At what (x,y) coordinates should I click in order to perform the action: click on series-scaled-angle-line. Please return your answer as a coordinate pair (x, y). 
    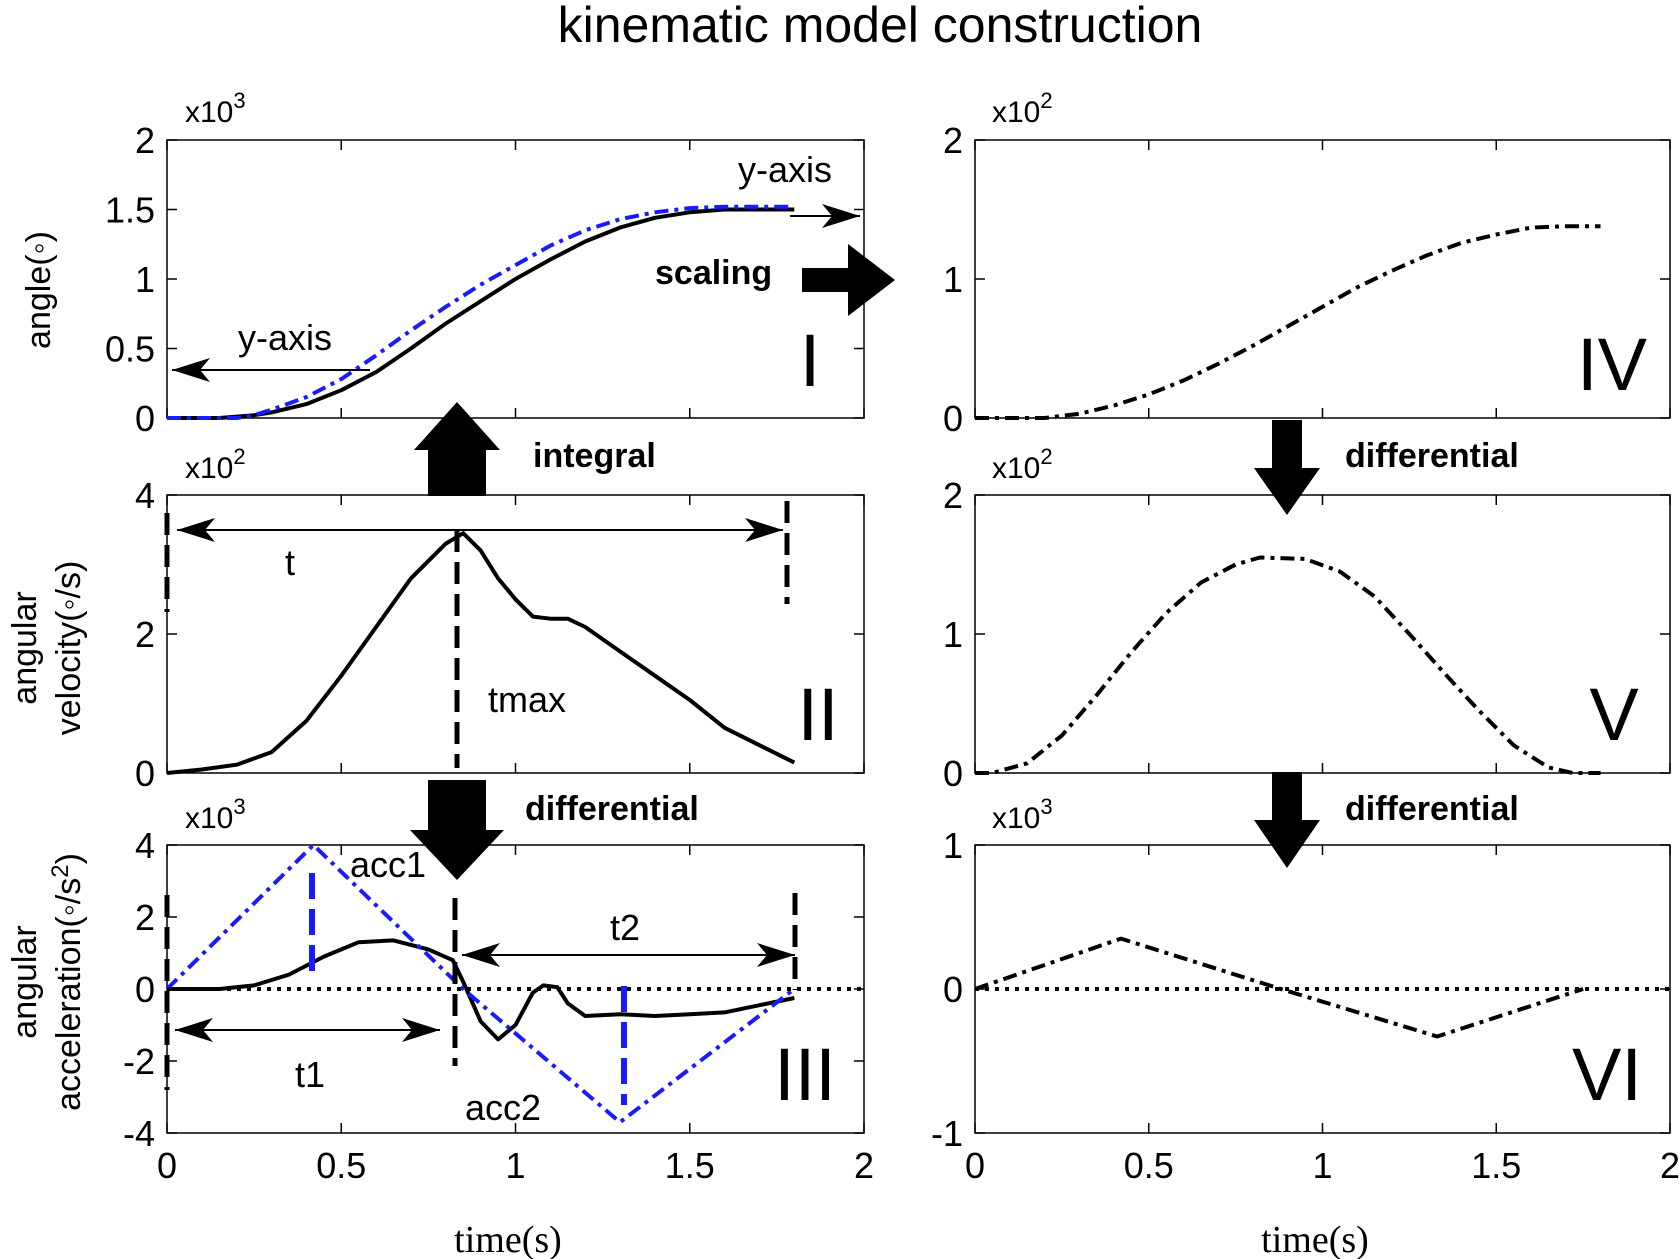
    Looking at the image, I should click on (1288, 322).